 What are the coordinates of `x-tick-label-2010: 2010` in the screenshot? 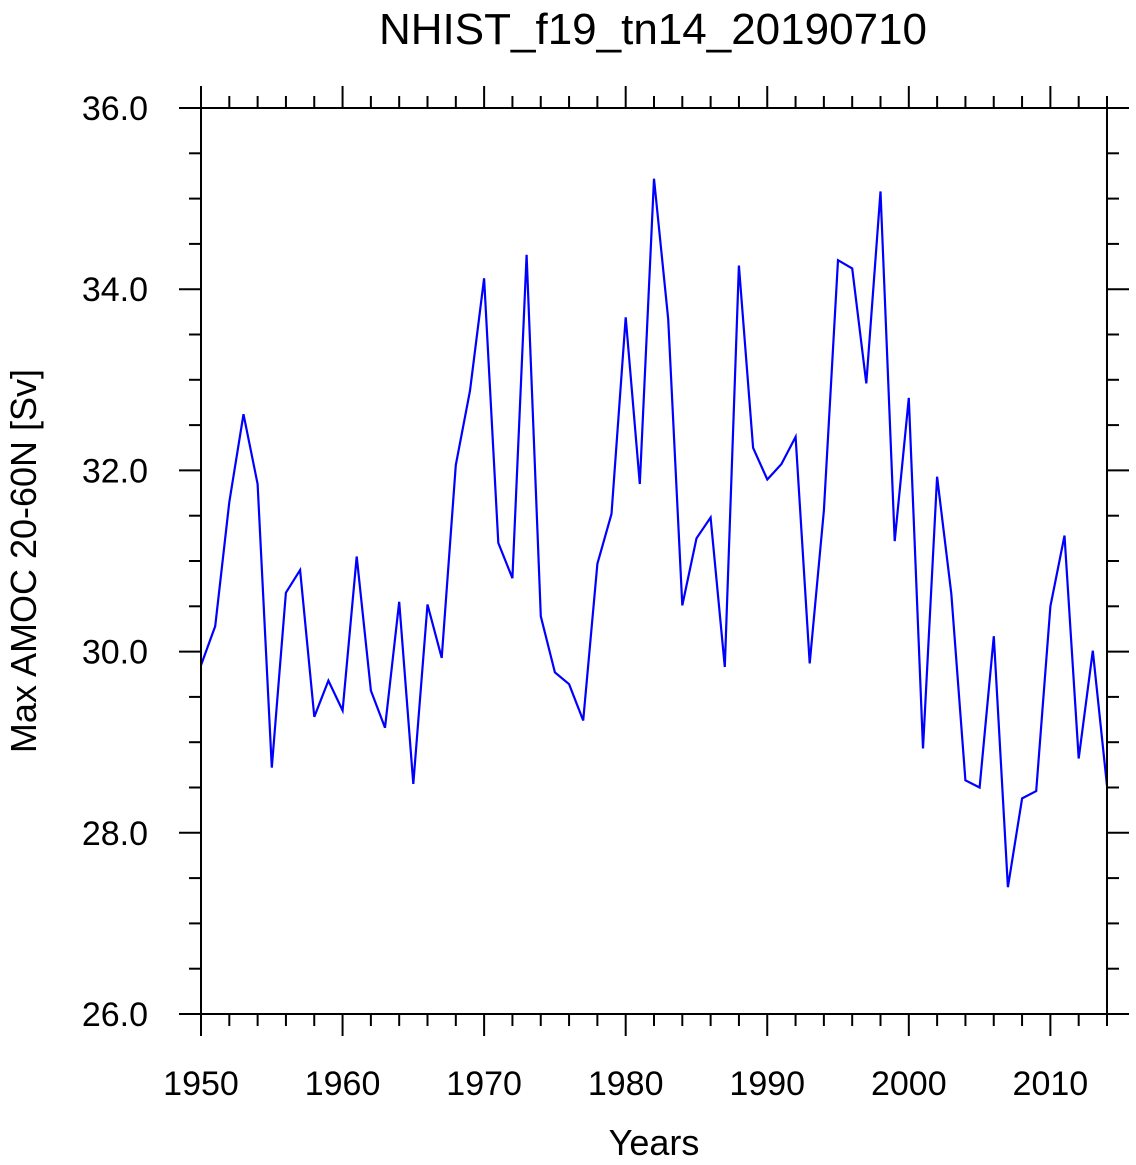 It's located at (1051, 1084).